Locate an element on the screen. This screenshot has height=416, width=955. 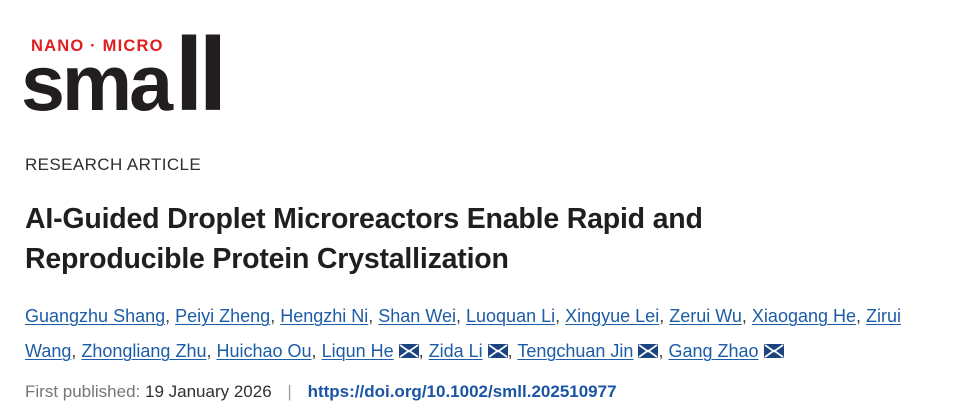
author-link: Zerui Wu is located at coordinates (705, 316).